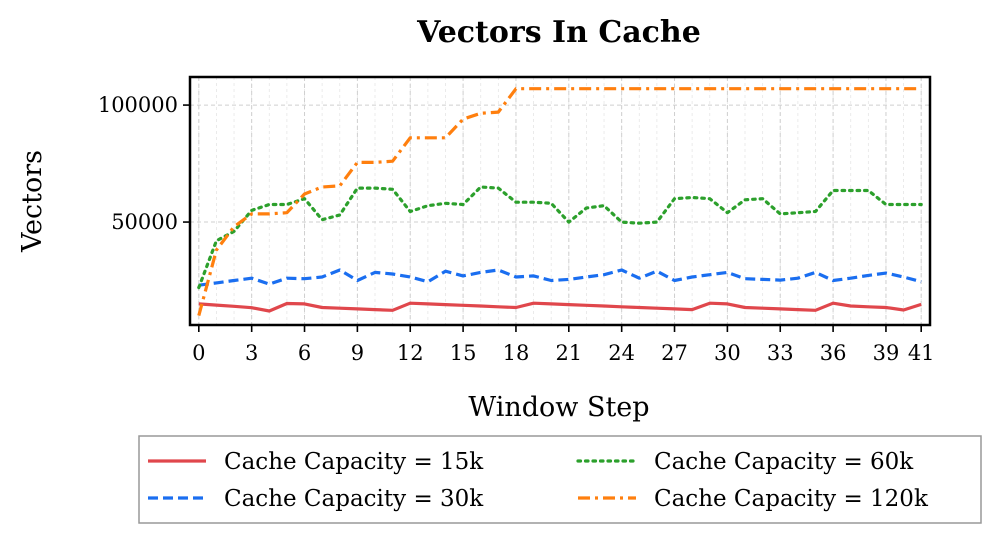 The width and height of the screenshot is (997, 540). Describe the element at coordinates (791, 499) in the screenshot. I see `legend-label-4: Cache Capacity = 120k` at that location.